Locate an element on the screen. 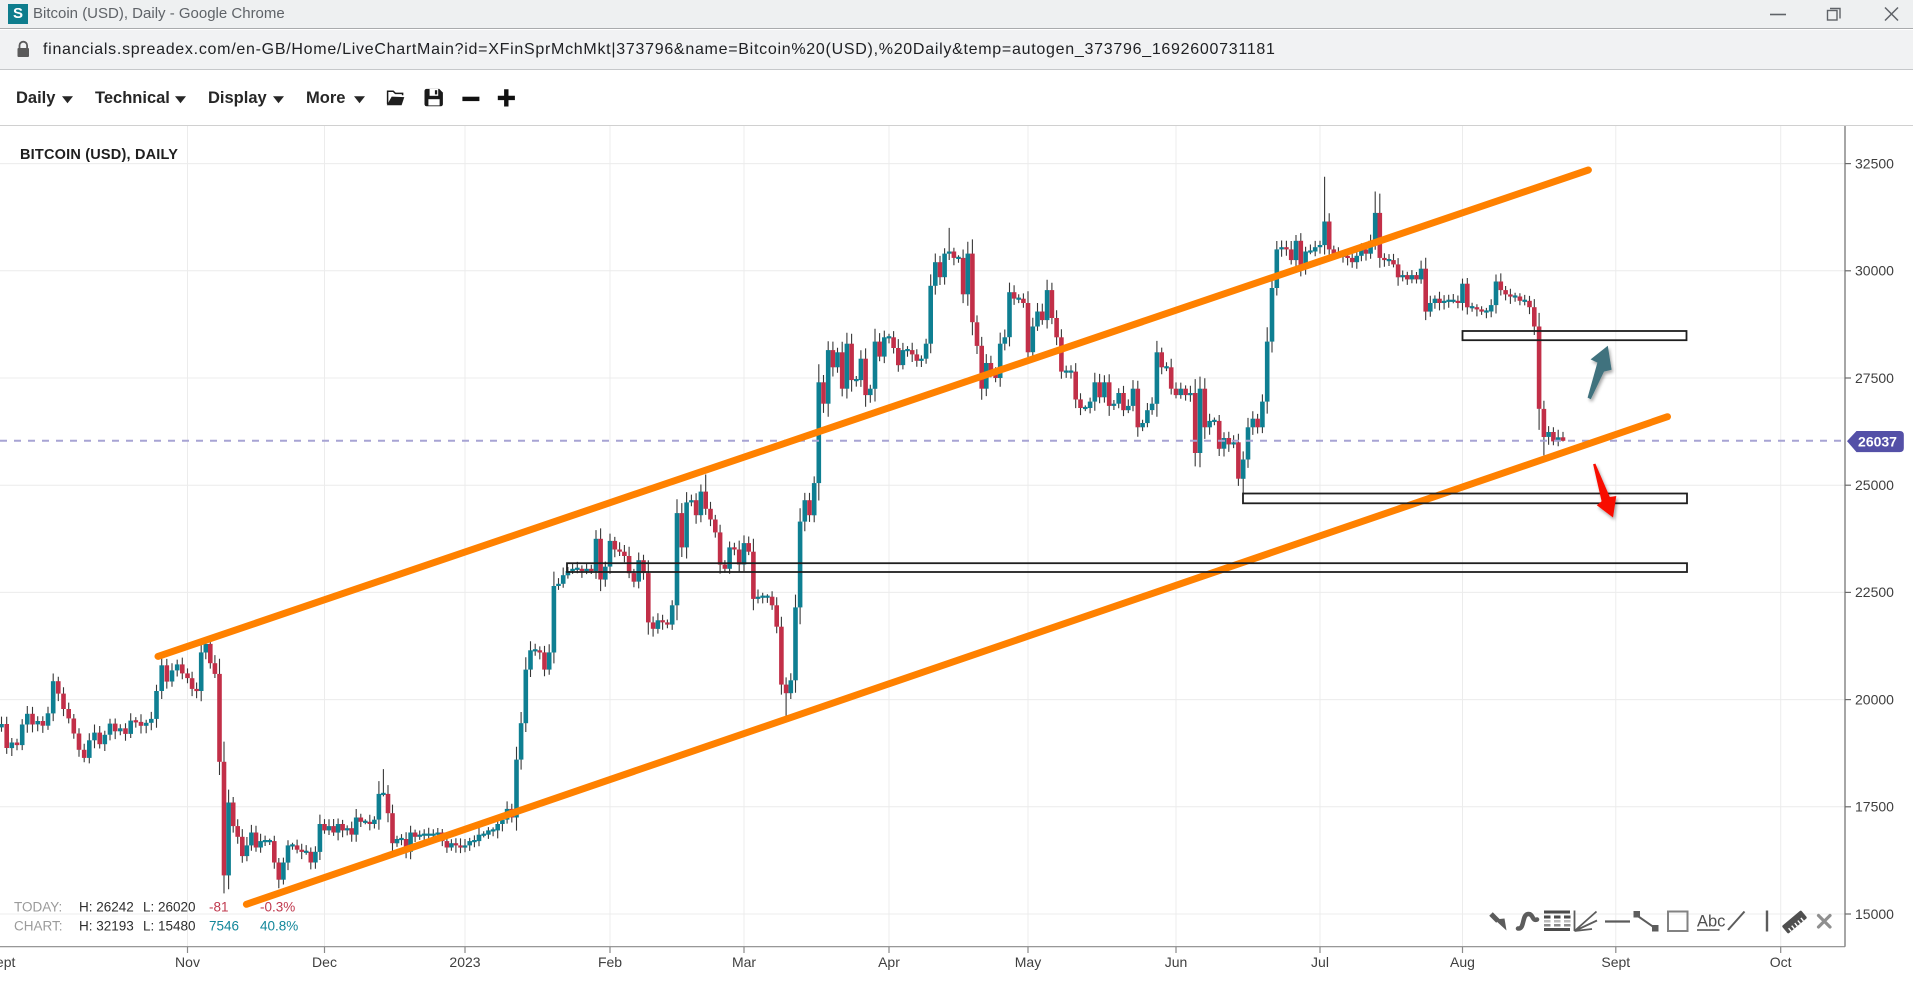 The image size is (1913, 985). svg-text: 15000 is located at coordinates (1874, 914).